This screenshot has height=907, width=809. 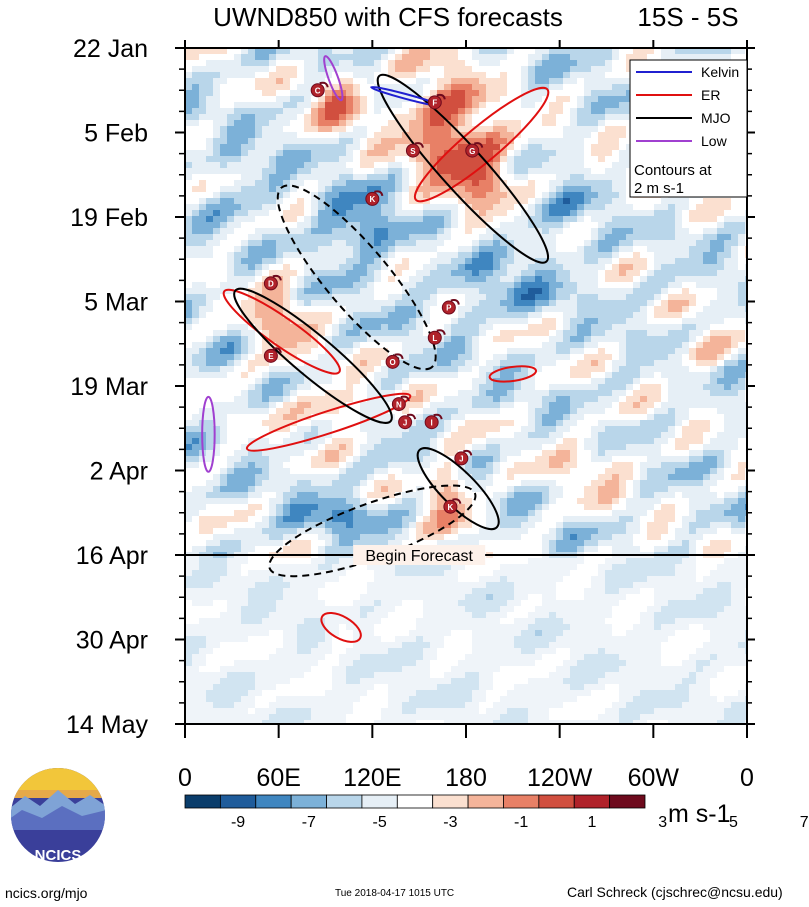 What do you see at coordinates (379, 822) in the screenshot?
I see `colorbar-tick-2: -5` at bounding box center [379, 822].